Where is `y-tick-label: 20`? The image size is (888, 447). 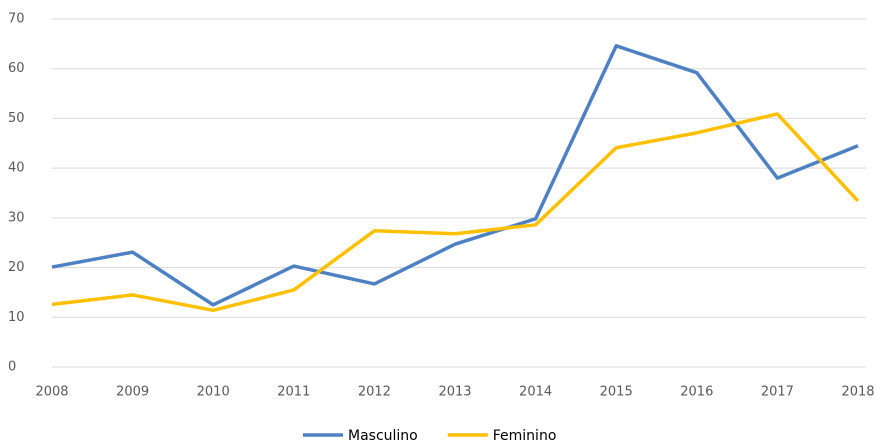
y-tick-label: 20 is located at coordinates (16, 267).